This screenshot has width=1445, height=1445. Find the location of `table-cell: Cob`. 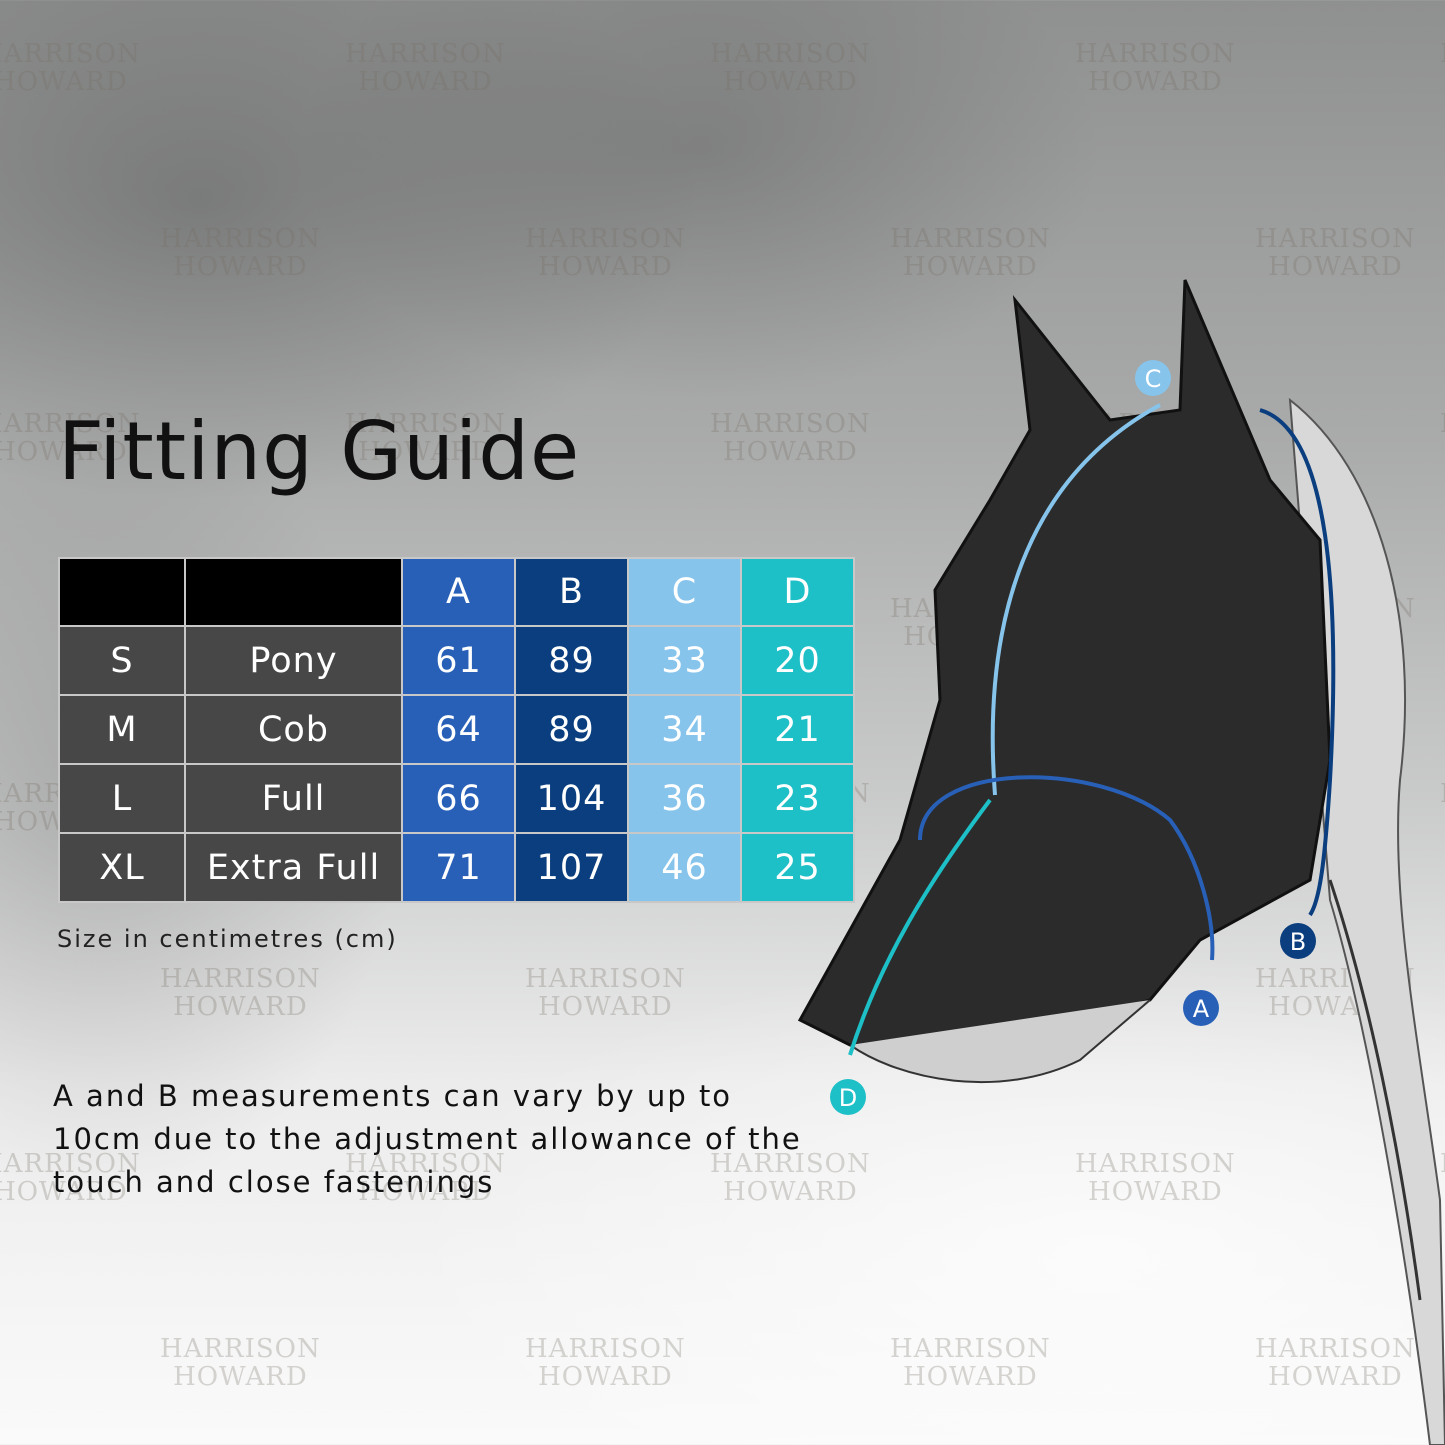

table-cell: Cob is located at coordinates (293, 729).